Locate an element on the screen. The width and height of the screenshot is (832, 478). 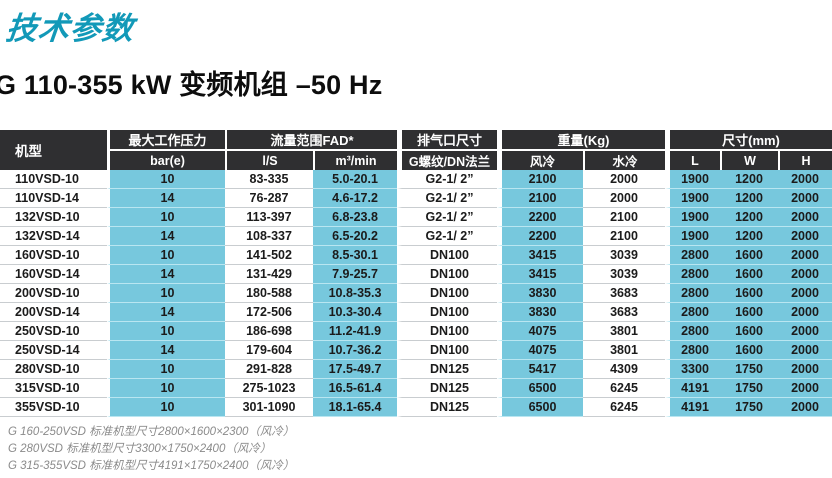
cell-weight-water: 3683 is located at coordinates (624, 312).